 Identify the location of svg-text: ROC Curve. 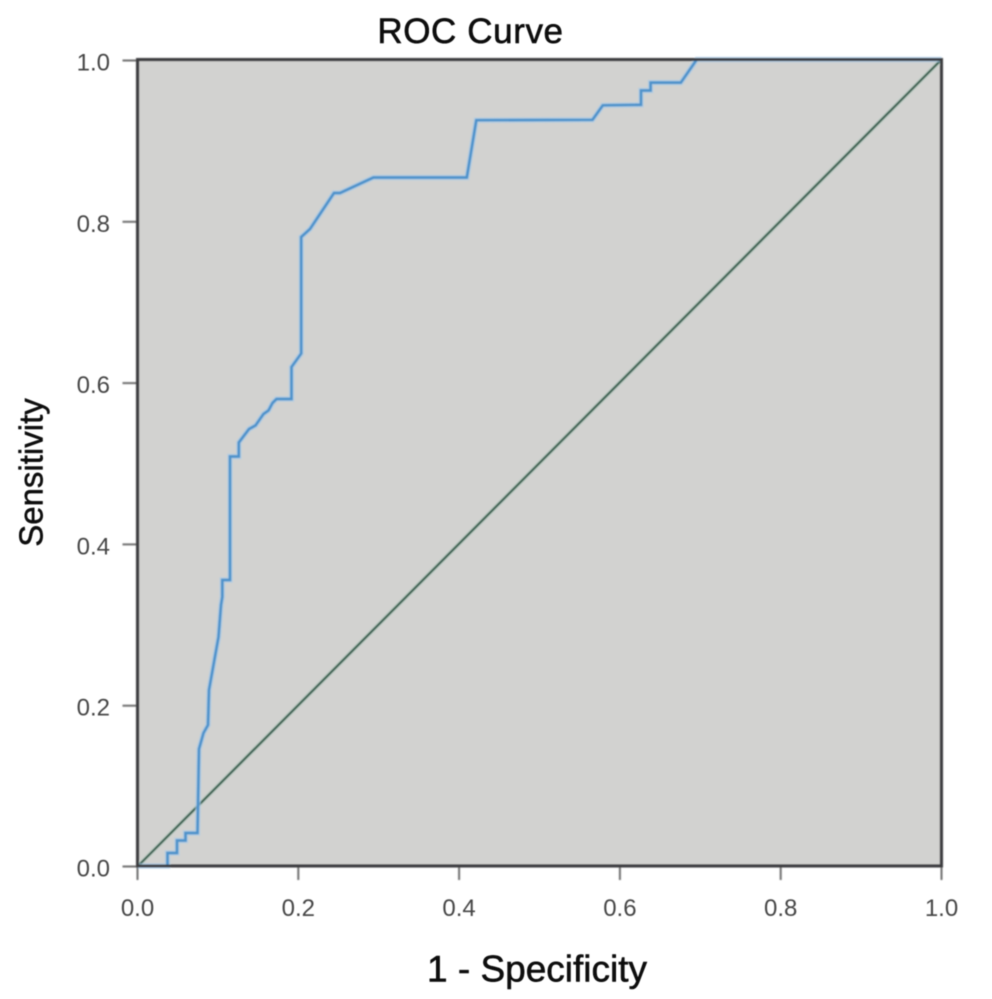
(470, 31).